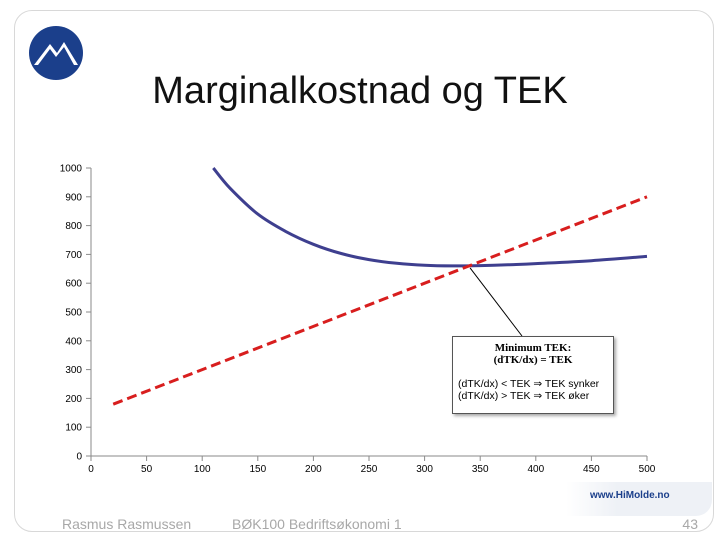 The width and height of the screenshot is (720, 540). What do you see at coordinates (79, 457) in the screenshot?
I see `y-tick-label: 0` at bounding box center [79, 457].